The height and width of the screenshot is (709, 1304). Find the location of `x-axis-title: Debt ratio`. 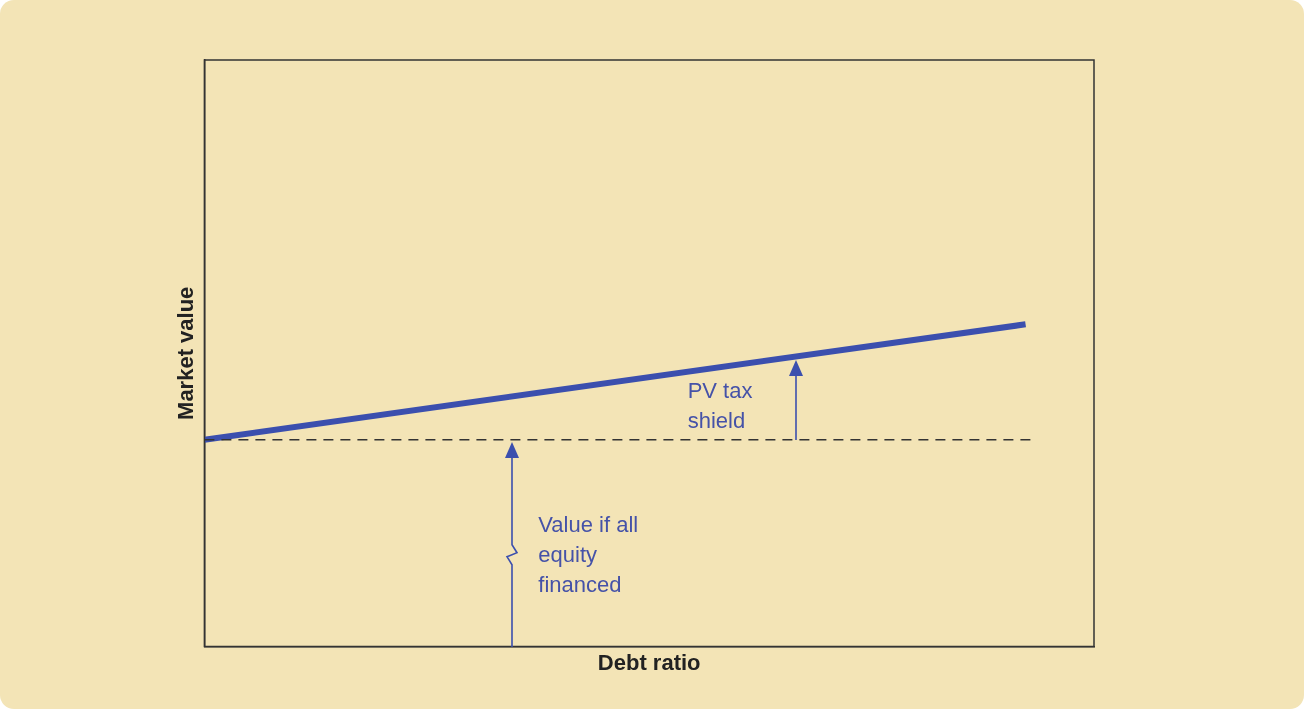

x-axis-title: Debt ratio is located at coordinates (649, 662).